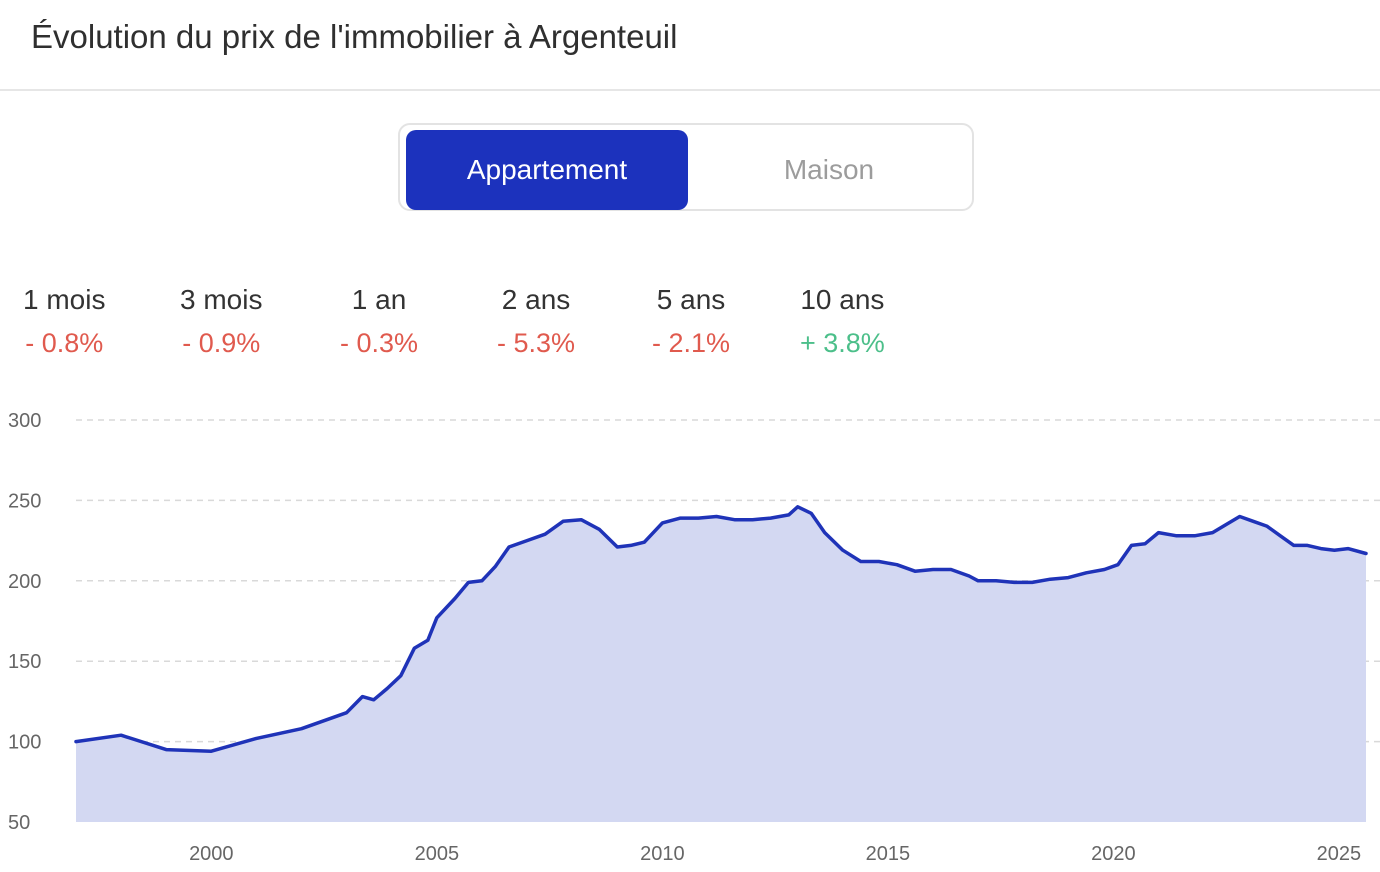  Describe the element at coordinates (379, 343) in the screenshot. I see `stat-value: - 0.3%` at that location.